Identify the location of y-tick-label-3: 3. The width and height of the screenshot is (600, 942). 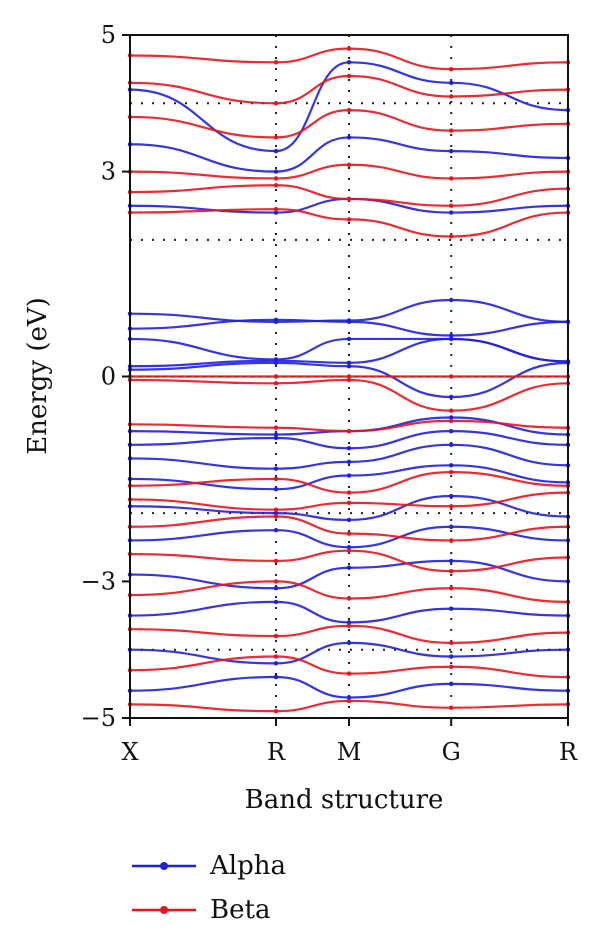
(108, 172).